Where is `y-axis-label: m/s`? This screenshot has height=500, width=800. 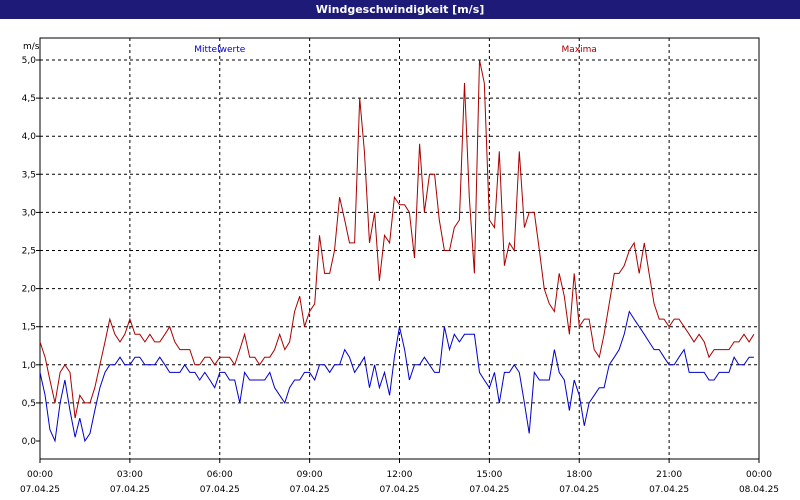 y-axis-label: m/s is located at coordinates (31, 47).